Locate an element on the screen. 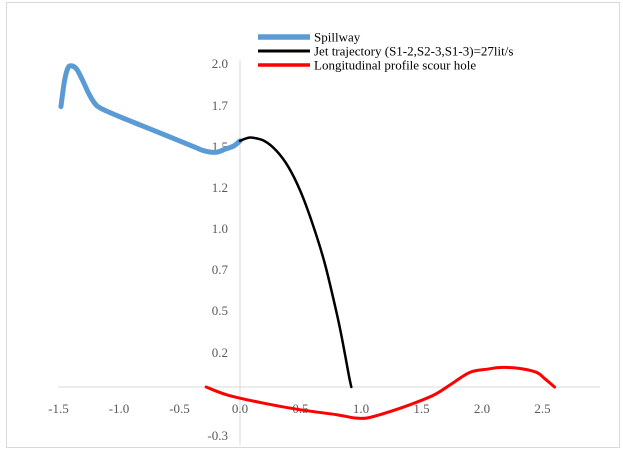  x-tick-label: 2.5 is located at coordinates (542, 408).